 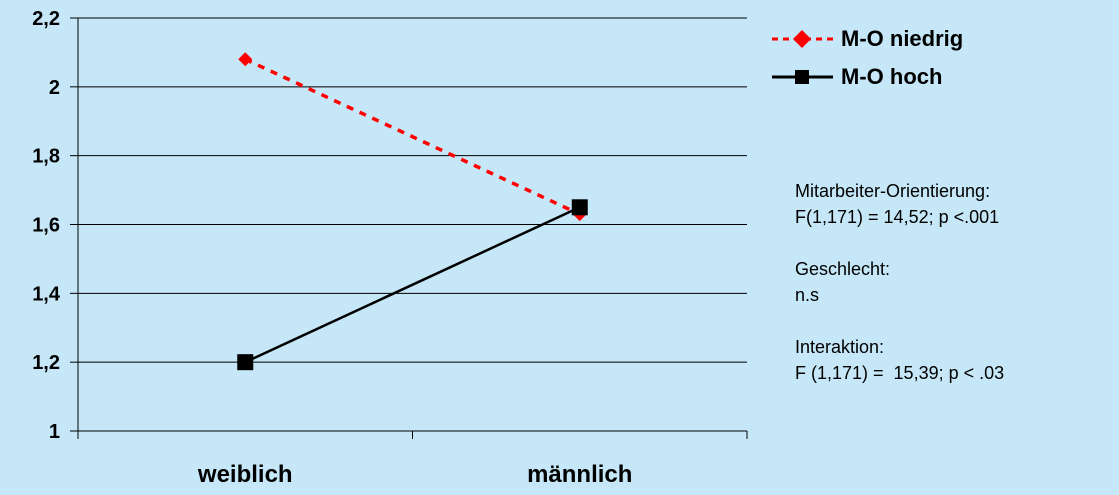 What do you see at coordinates (802, 39) in the screenshot?
I see `legend-marker-dashed-diamond-icon` at bounding box center [802, 39].